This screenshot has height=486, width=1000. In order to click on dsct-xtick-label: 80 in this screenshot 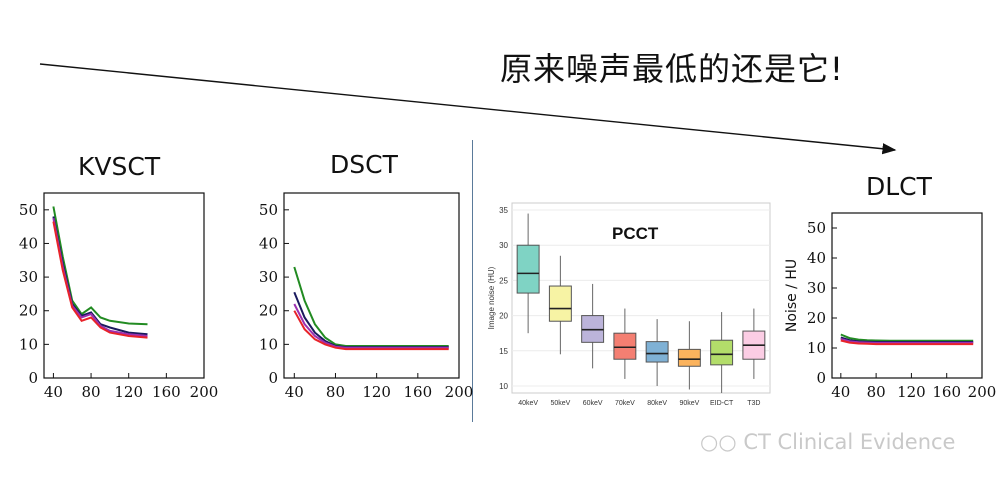, I will do `click(335, 392)`.